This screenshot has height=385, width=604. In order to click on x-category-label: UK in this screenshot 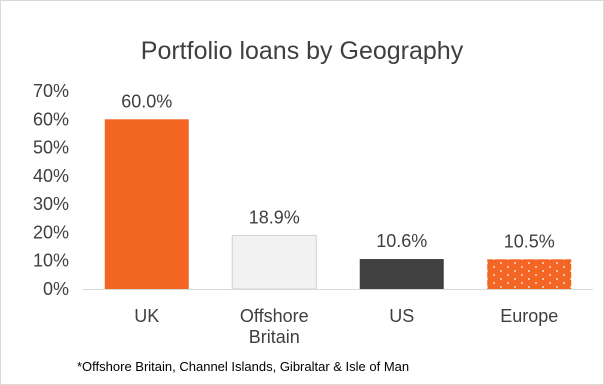, I will do `click(146, 316)`.